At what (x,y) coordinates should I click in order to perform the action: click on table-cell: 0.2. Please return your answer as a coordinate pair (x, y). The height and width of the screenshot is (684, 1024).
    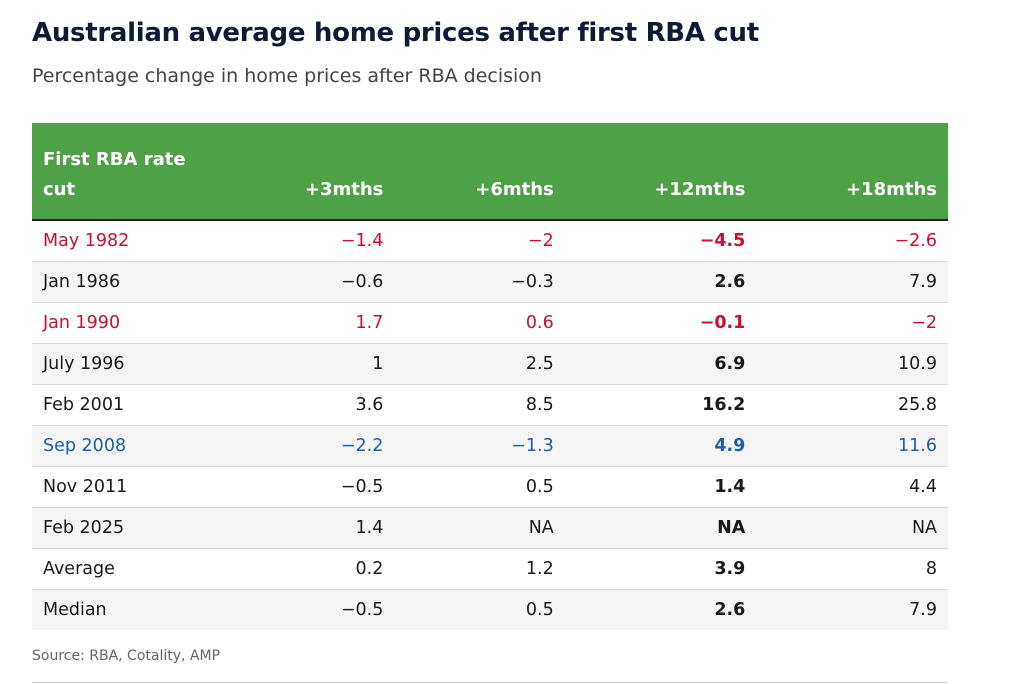
    Looking at the image, I should click on (309, 569).